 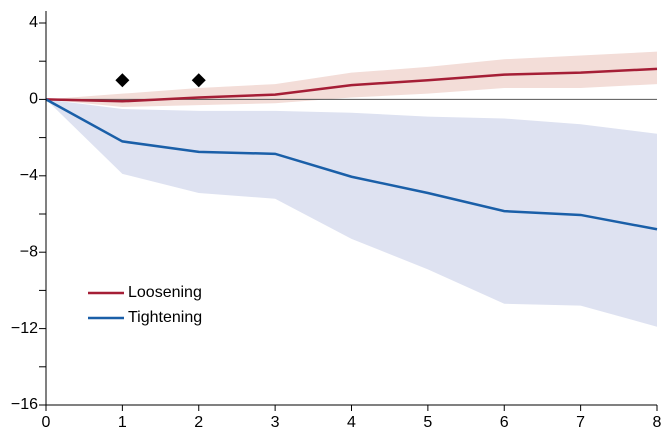 What do you see at coordinates (165, 317) in the screenshot?
I see `legend-label: Tightening` at bounding box center [165, 317].